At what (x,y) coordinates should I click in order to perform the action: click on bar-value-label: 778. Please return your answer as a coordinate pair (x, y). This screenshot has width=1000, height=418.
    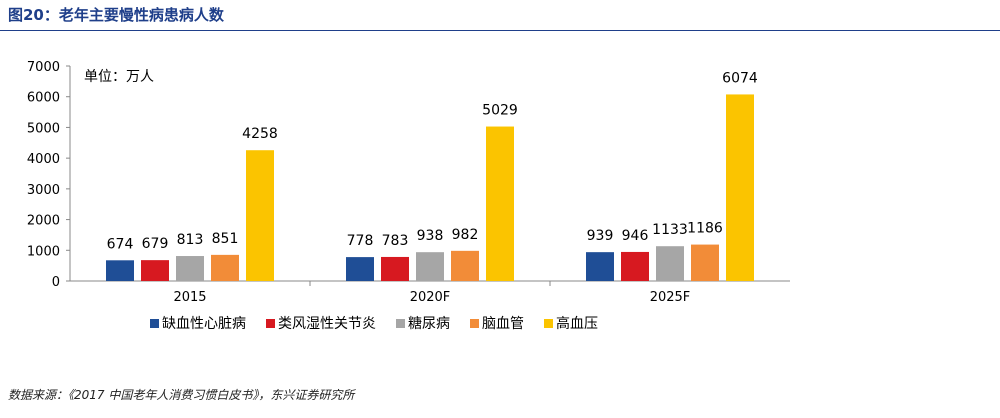
    Looking at the image, I should click on (360, 241).